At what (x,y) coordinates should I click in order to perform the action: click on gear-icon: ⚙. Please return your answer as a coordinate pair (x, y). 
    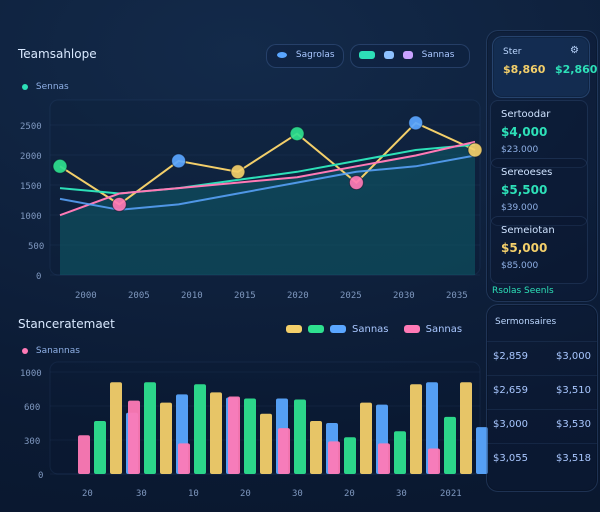
    Looking at the image, I should click on (574, 50).